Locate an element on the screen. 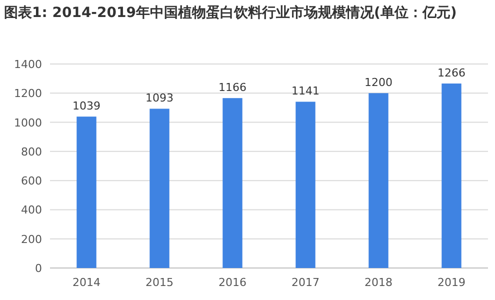 The width and height of the screenshot is (495, 300). y-tick-label: 600 is located at coordinates (31, 181).